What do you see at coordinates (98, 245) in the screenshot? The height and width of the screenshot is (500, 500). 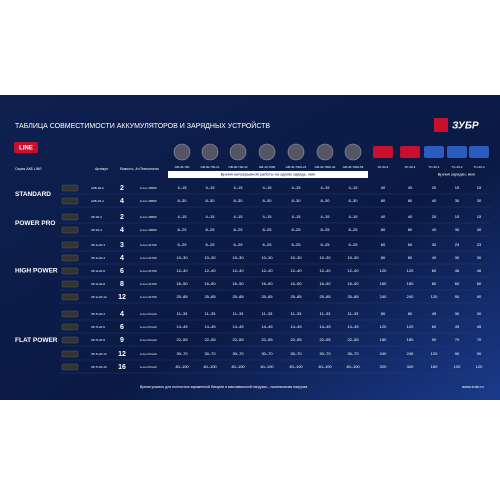 I see `article: ЗР-Н-20-3` at bounding box center [98, 245].